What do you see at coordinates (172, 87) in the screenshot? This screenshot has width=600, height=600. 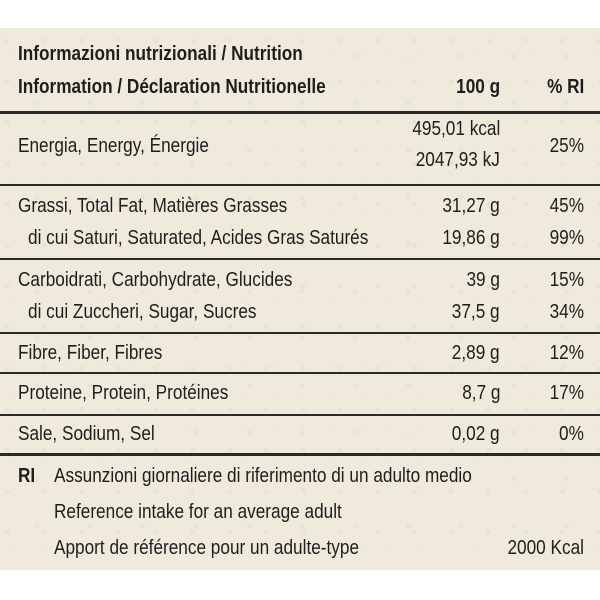 I see `label-title-line-2: Information / Déclaration Nutritionelle` at bounding box center [172, 87].